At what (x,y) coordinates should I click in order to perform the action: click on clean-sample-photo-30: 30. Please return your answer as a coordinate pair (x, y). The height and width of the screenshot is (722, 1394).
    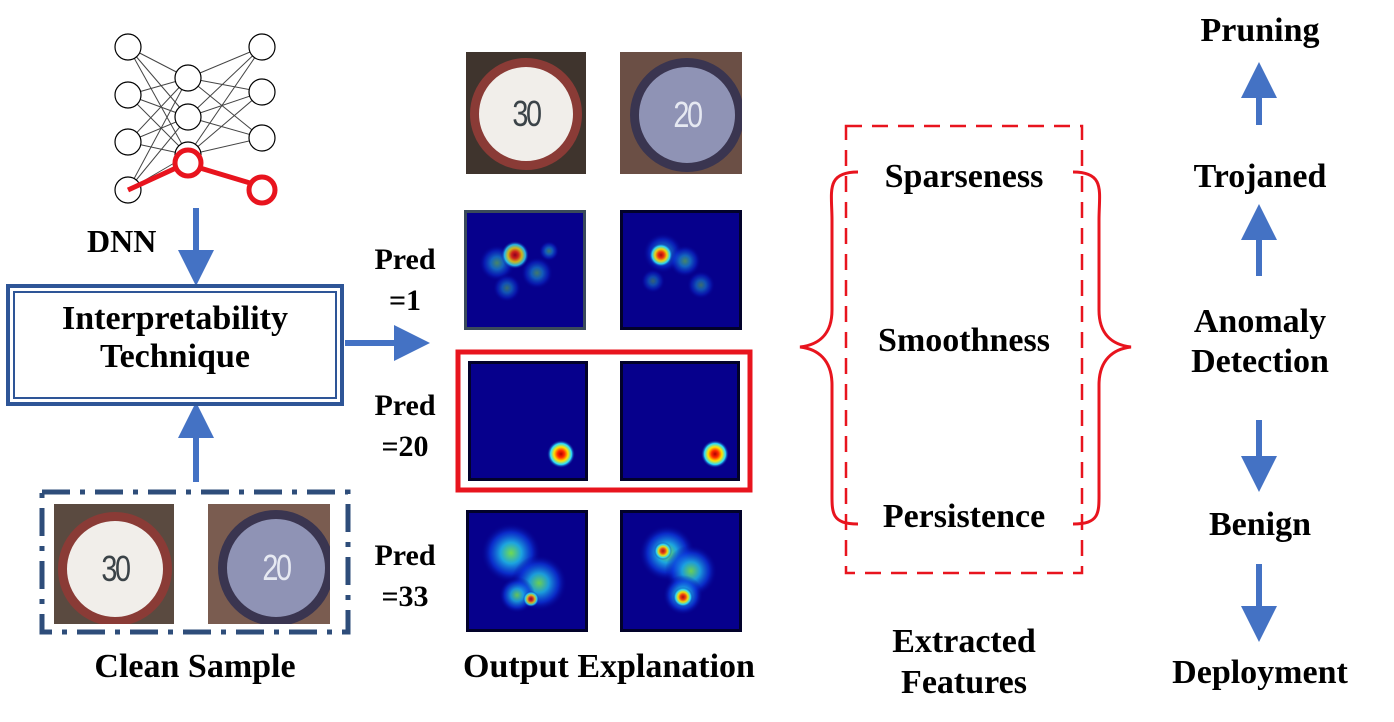
    Looking at the image, I should click on (114, 564).